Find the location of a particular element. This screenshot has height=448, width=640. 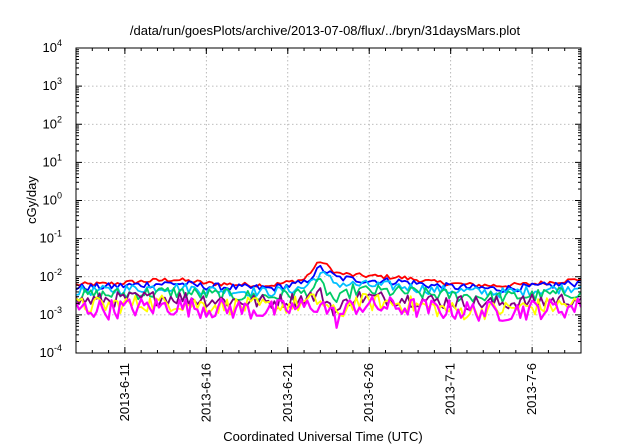

y-tick-label: 10⁴ is located at coordinates (52, 46).